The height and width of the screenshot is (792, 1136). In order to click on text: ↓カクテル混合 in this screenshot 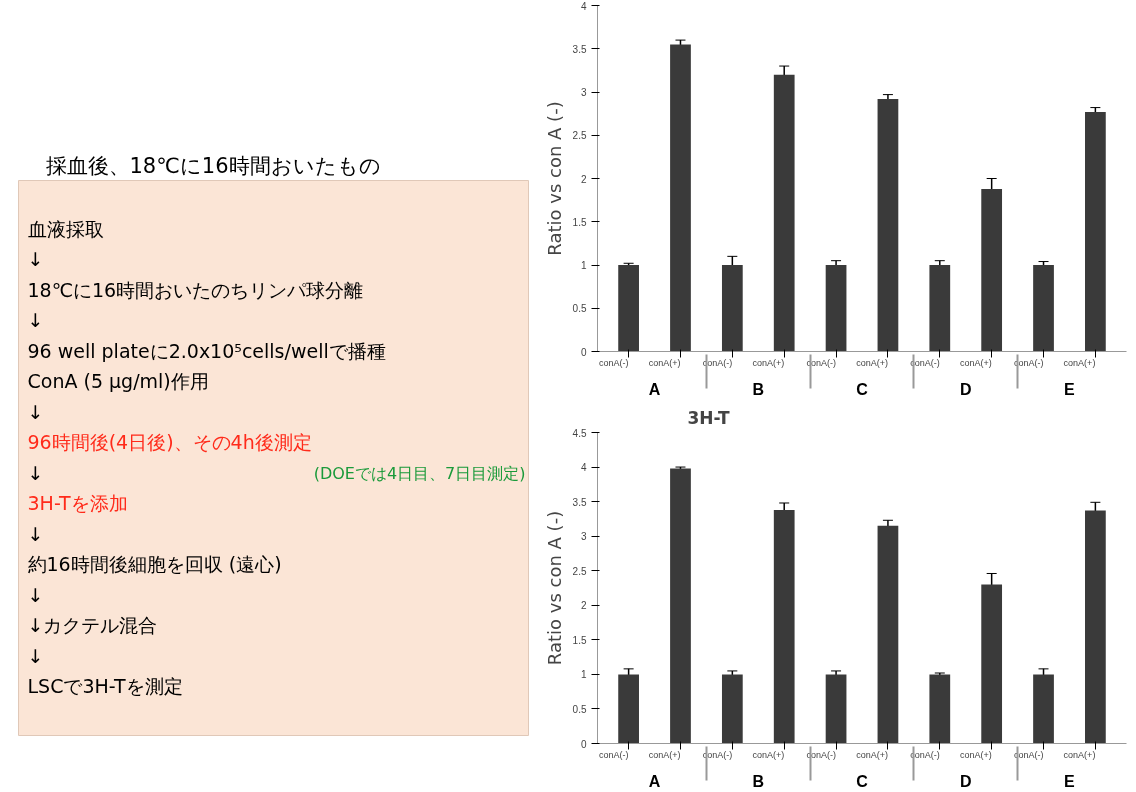, I will do `click(92, 625)`.